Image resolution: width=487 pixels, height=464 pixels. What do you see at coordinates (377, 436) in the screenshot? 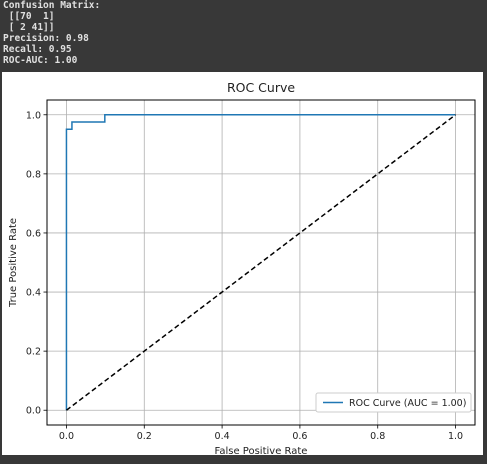
I see `x-tick-label: 0.8` at bounding box center [377, 436].